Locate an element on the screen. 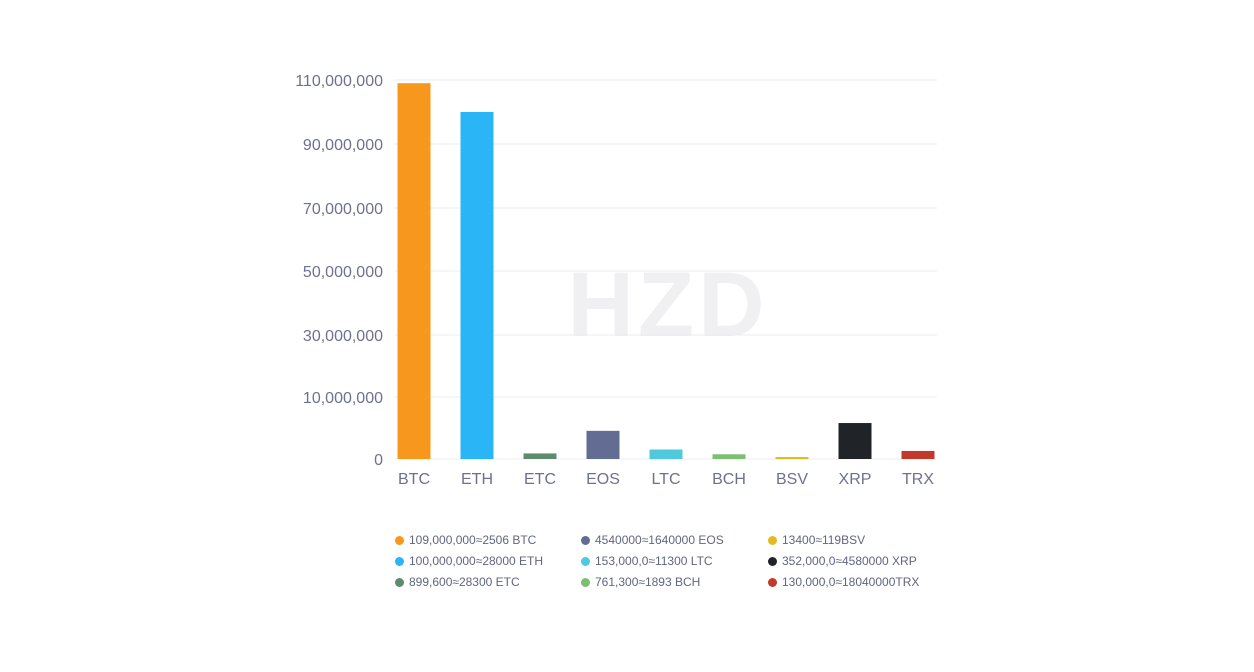  legend-label: 153,000,0≈11300 LTC is located at coordinates (654, 561).